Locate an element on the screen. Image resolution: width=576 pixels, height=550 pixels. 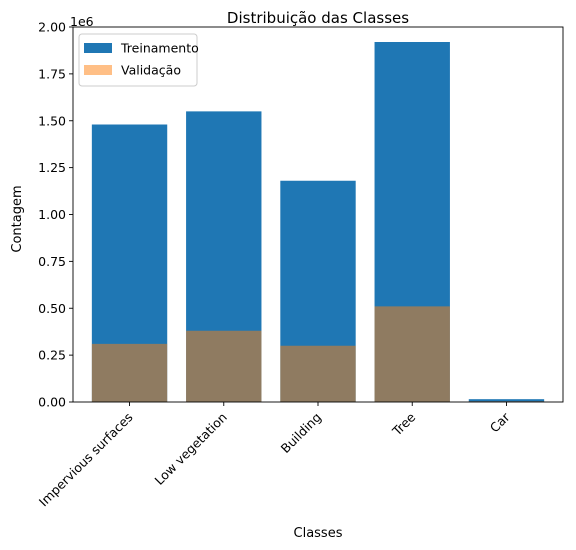
x-tick-label: Building is located at coordinates (301, 433).